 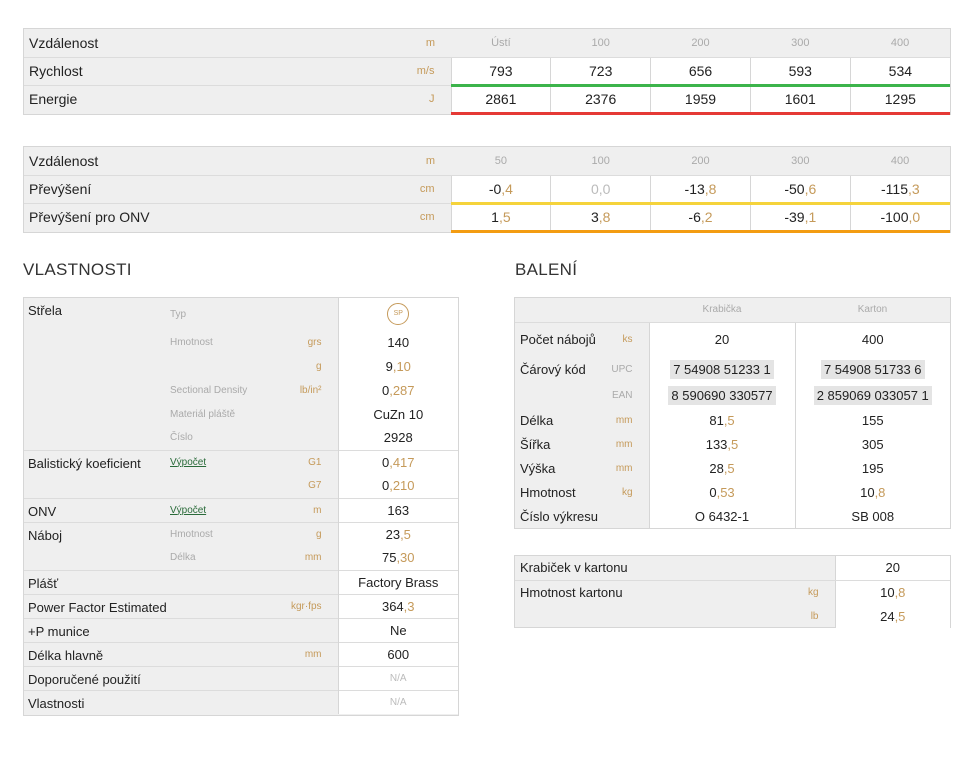 What do you see at coordinates (397, 605) in the screenshot?
I see `pf-value: 364,3` at bounding box center [397, 605].